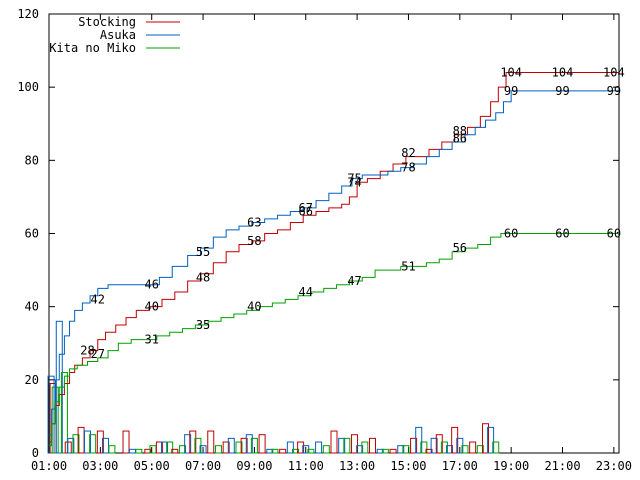 Image resolution: width=640 pixels, height=480 pixels. What do you see at coordinates (614, 466) in the screenshot?
I see `x-tick-label: 23:00` at bounding box center [614, 466].